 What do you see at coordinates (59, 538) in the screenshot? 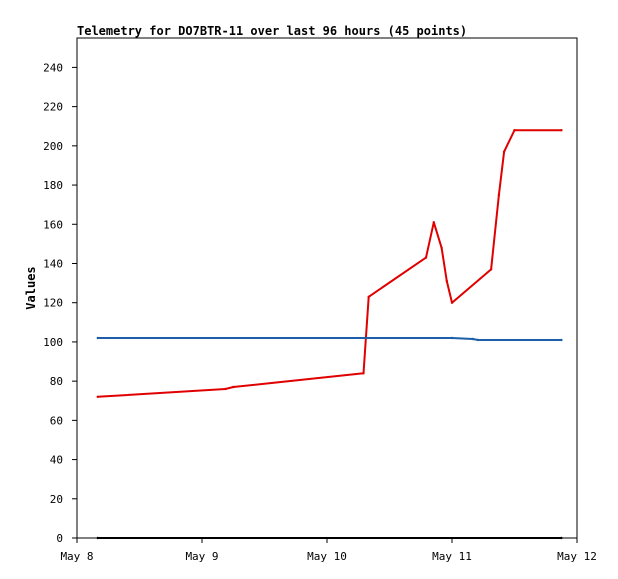
I see `y-tick-label: 0` at bounding box center [59, 538].